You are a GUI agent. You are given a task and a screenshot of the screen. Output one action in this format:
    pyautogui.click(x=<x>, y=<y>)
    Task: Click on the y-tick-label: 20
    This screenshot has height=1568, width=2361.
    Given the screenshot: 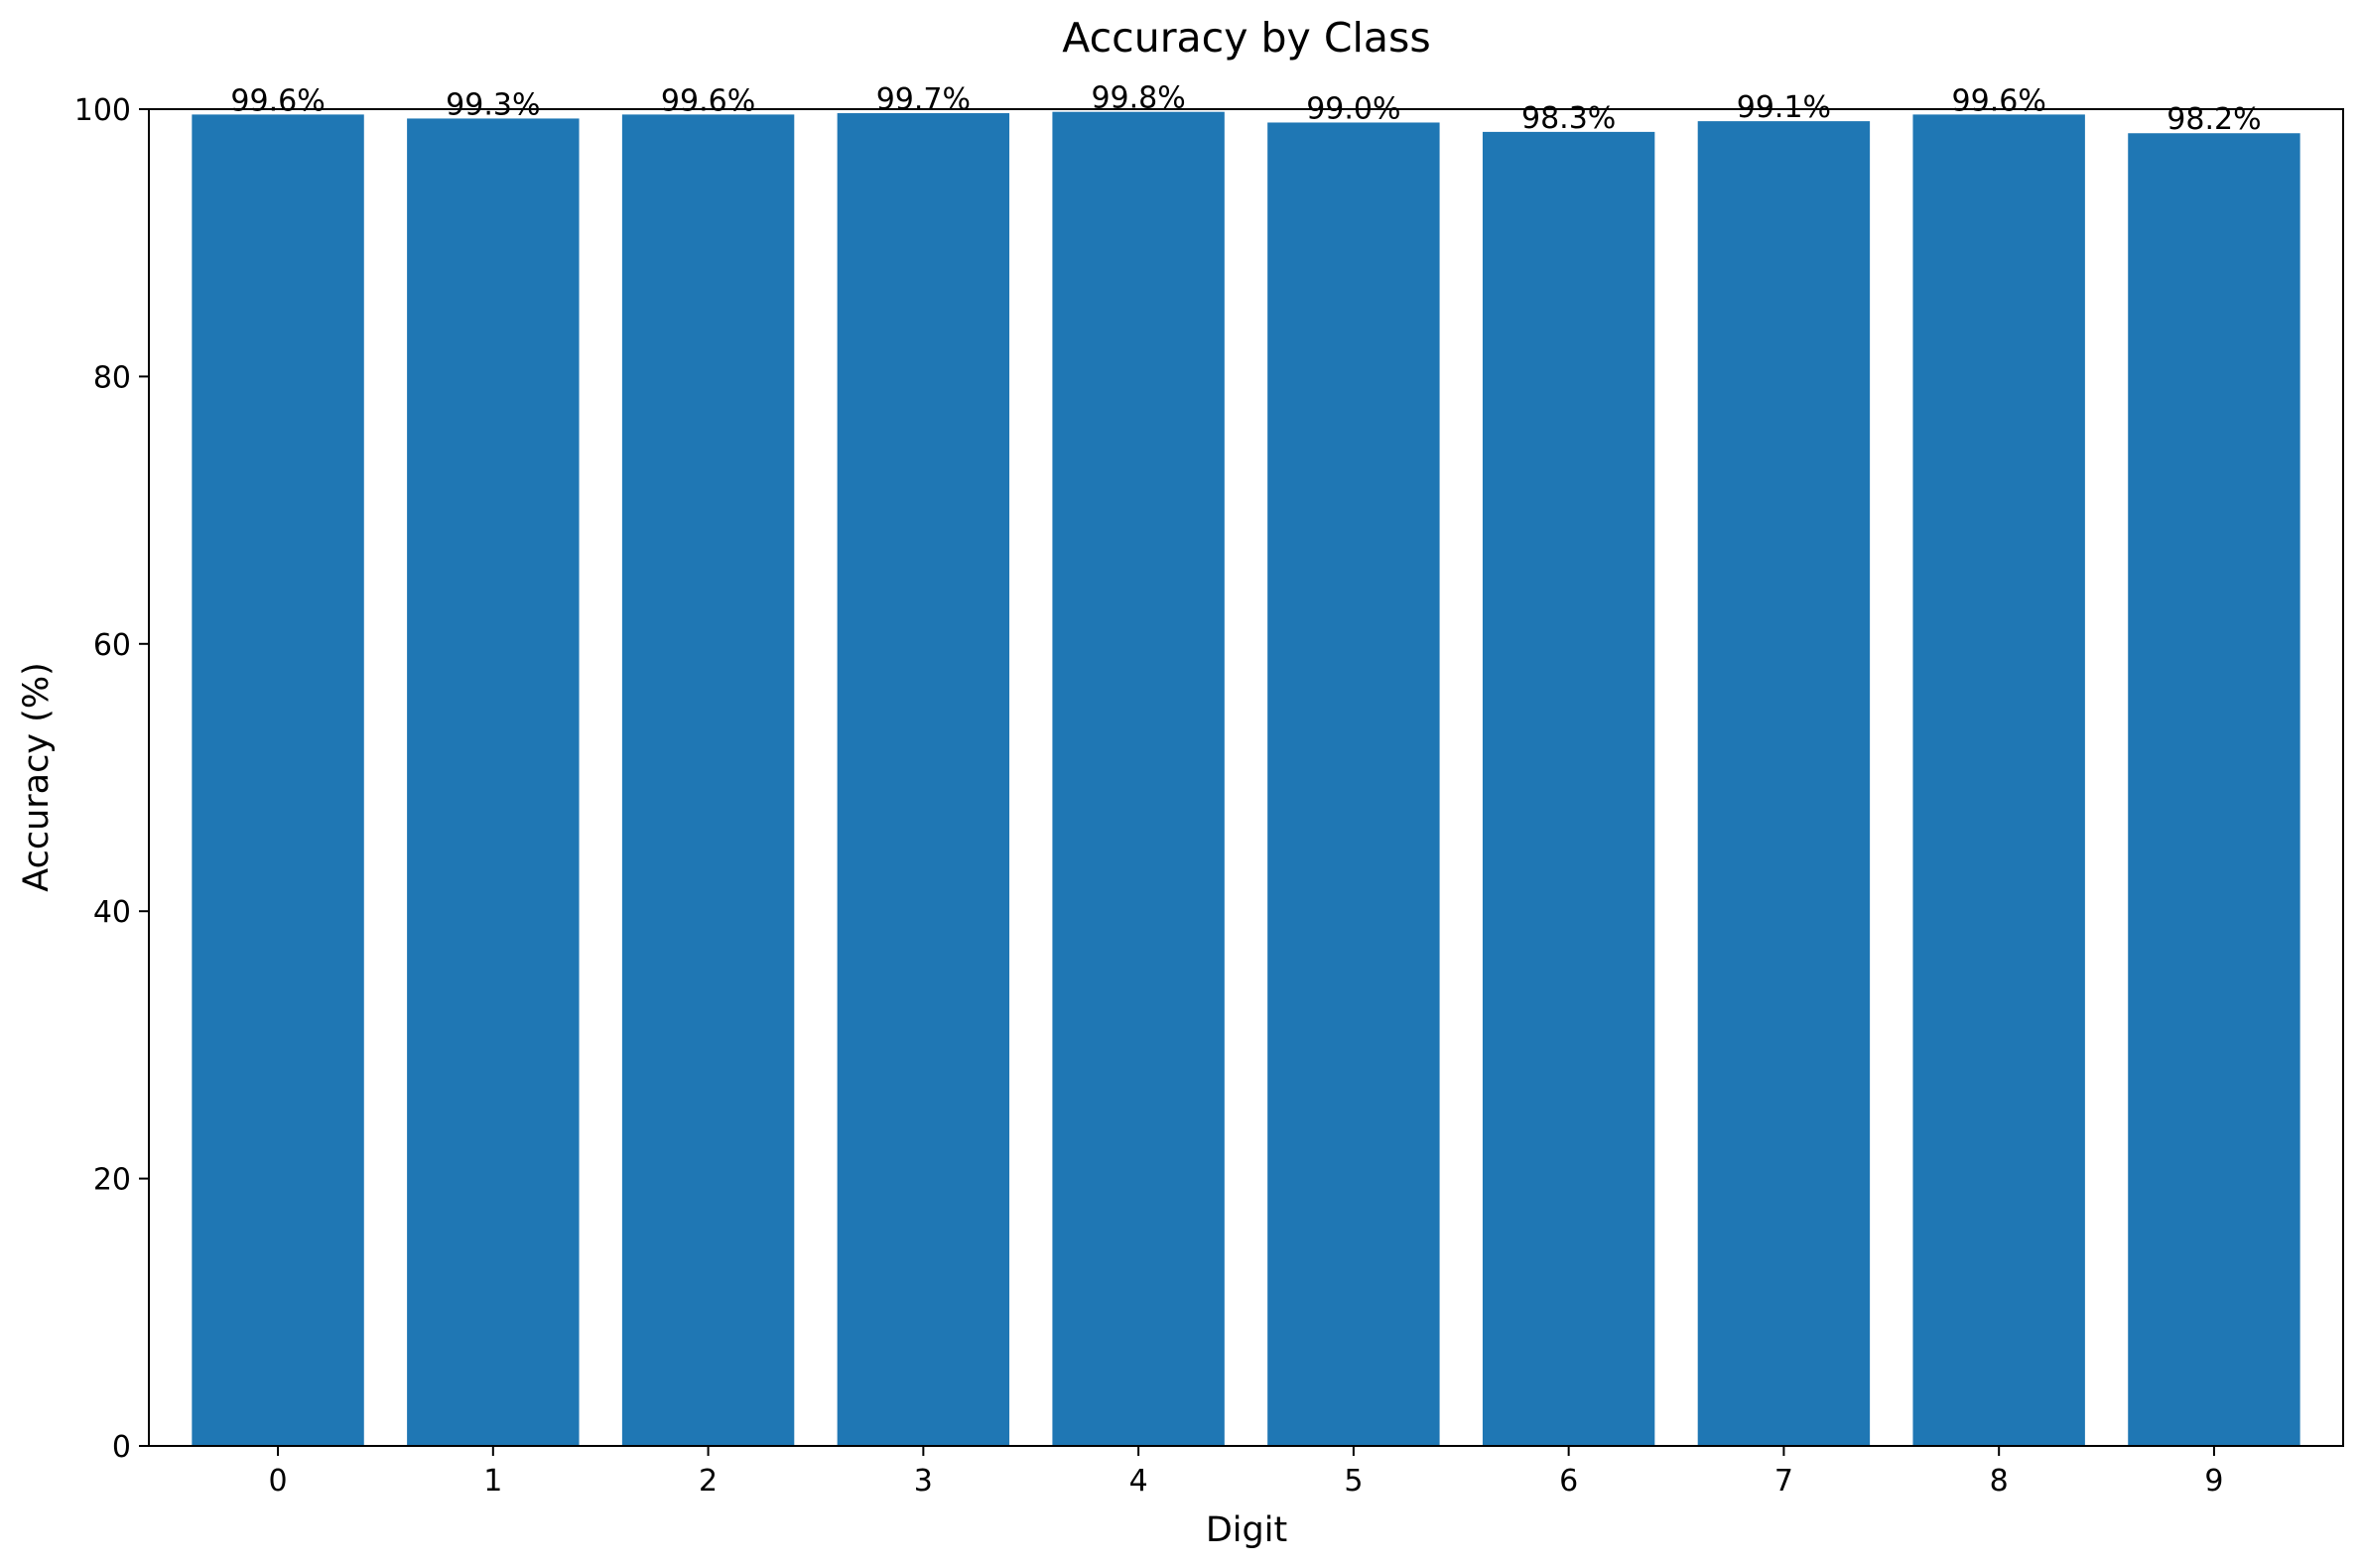 What is the action you would take?
    pyautogui.click(x=112, y=1180)
    